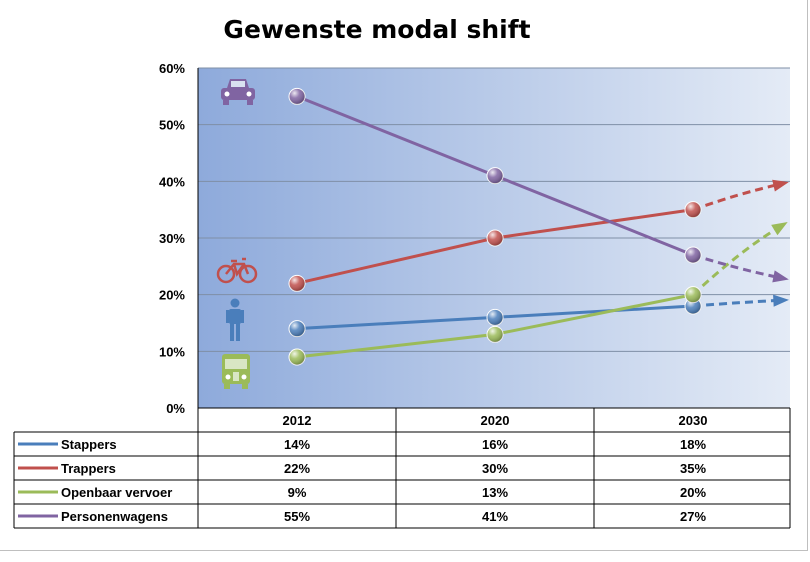 Image resolution: width=810 pixels, height=562 pixels. What do you see at coordinates (693, 444) in the screenshot?
I see `data-label: 18%` at bounding box center [693, 444].